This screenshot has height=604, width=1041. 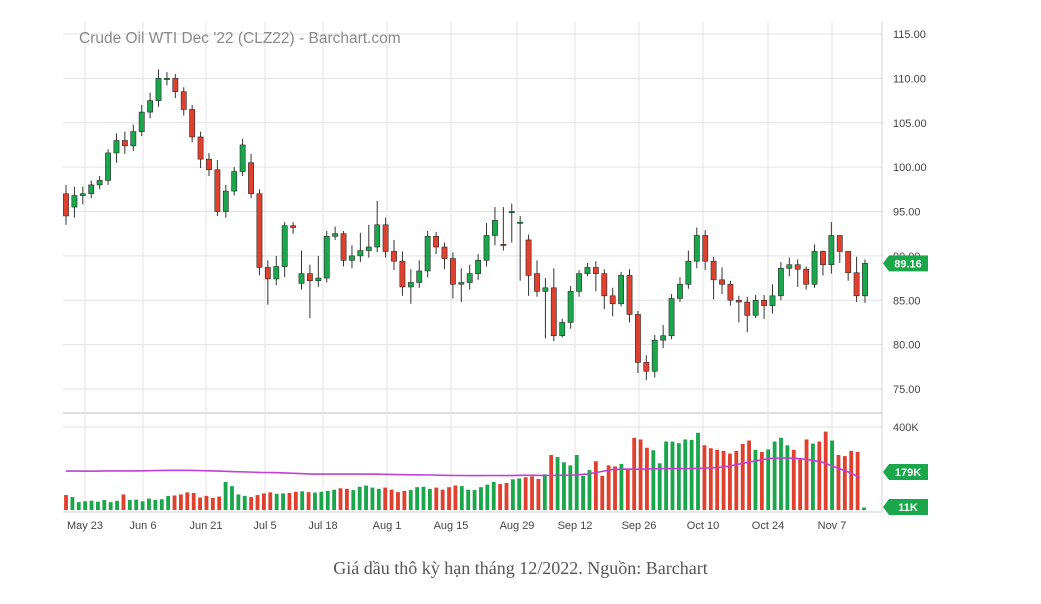 What do you see at coordinates (639, 526) in the screenshot?
I see `date-tick-label: Sep 26` at bounding box center [639, 526].